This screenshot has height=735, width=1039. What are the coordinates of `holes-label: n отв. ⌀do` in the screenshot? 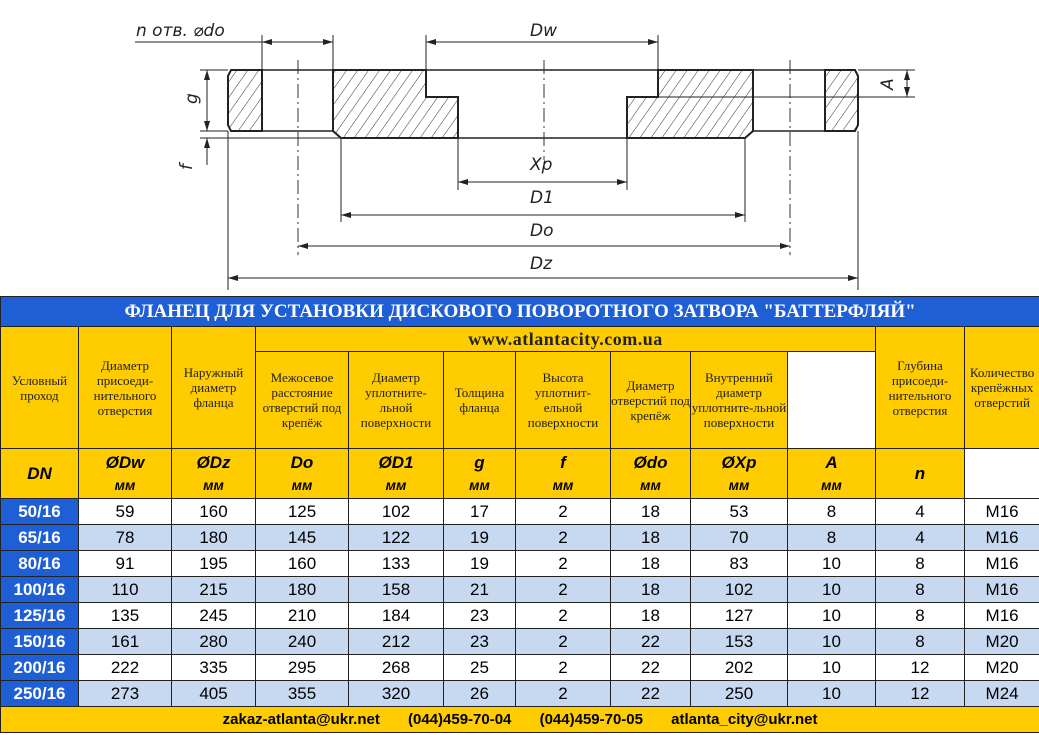 It's located at (180, 31).